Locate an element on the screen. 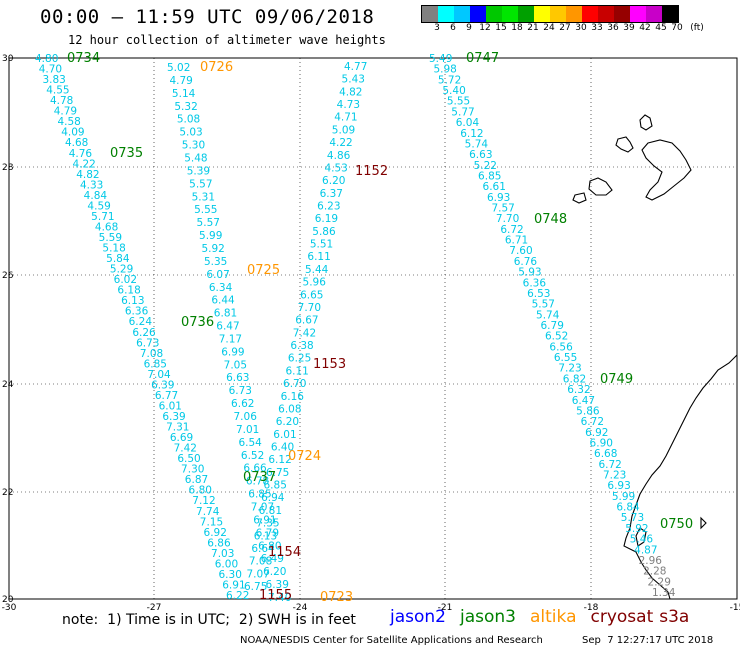 The image size is (740, 650). legend-label: 18 is located at coordinates (517, 28).